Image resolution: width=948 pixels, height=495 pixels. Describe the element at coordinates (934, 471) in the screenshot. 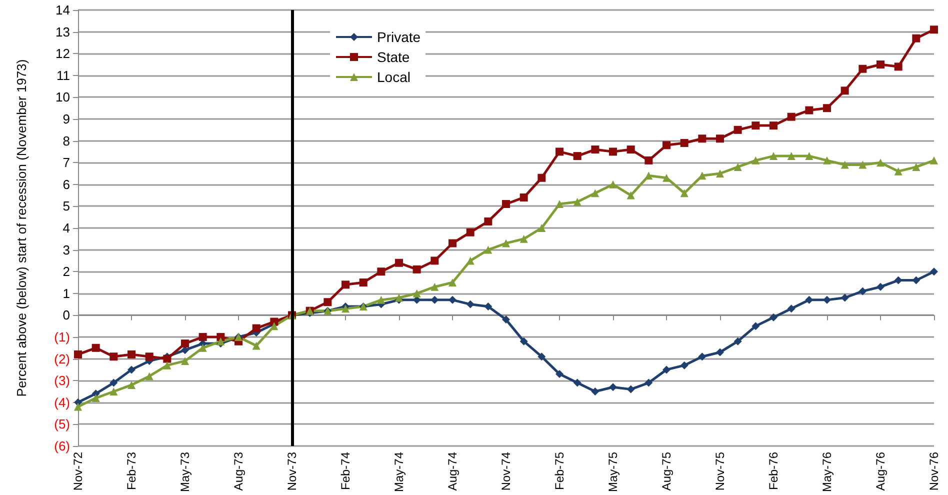

I see `x-tick-label: Nov-76` at that location.